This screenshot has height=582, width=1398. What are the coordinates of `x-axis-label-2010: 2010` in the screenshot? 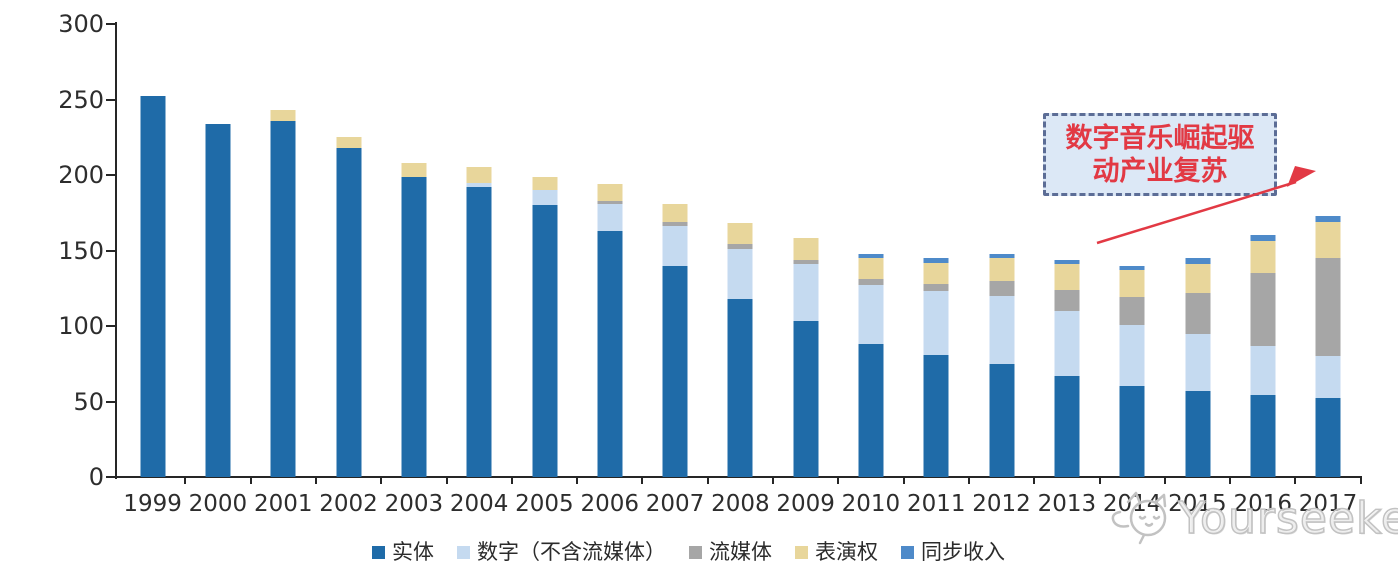 It's located at (871, 504).